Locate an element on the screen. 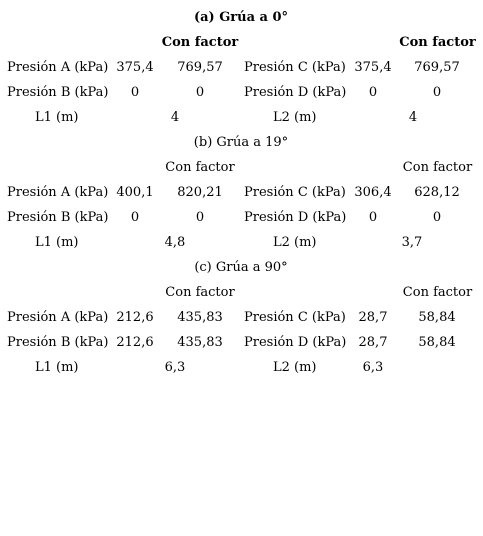 Image resolution: width=483 pixels, height=536 pixels. pressure-c-factor: 58,84 is located at coordinates (437, 317).